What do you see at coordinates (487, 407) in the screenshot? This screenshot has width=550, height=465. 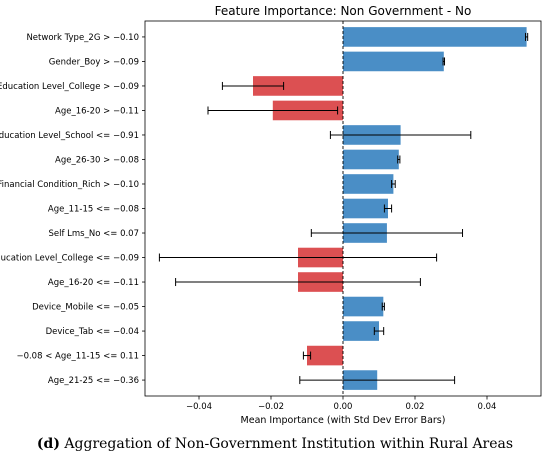 I see `x-tick-label: 0.04` at bounding box center [487, 407].